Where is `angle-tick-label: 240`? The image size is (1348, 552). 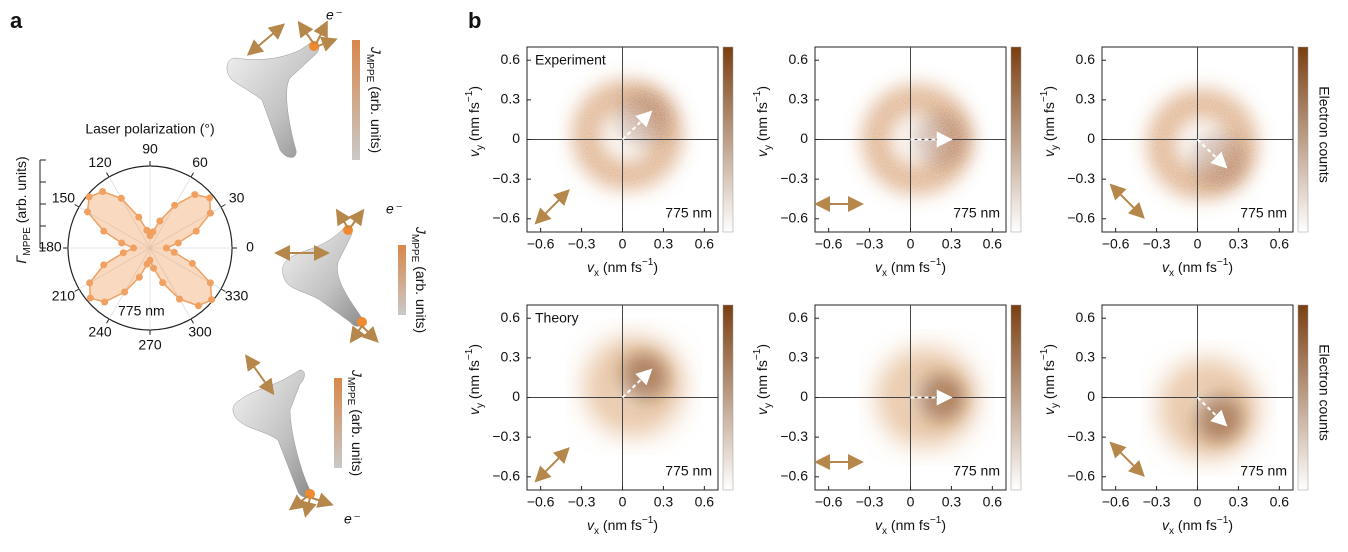 angle-tick-label: 240 is located at coordinates (100, 332).